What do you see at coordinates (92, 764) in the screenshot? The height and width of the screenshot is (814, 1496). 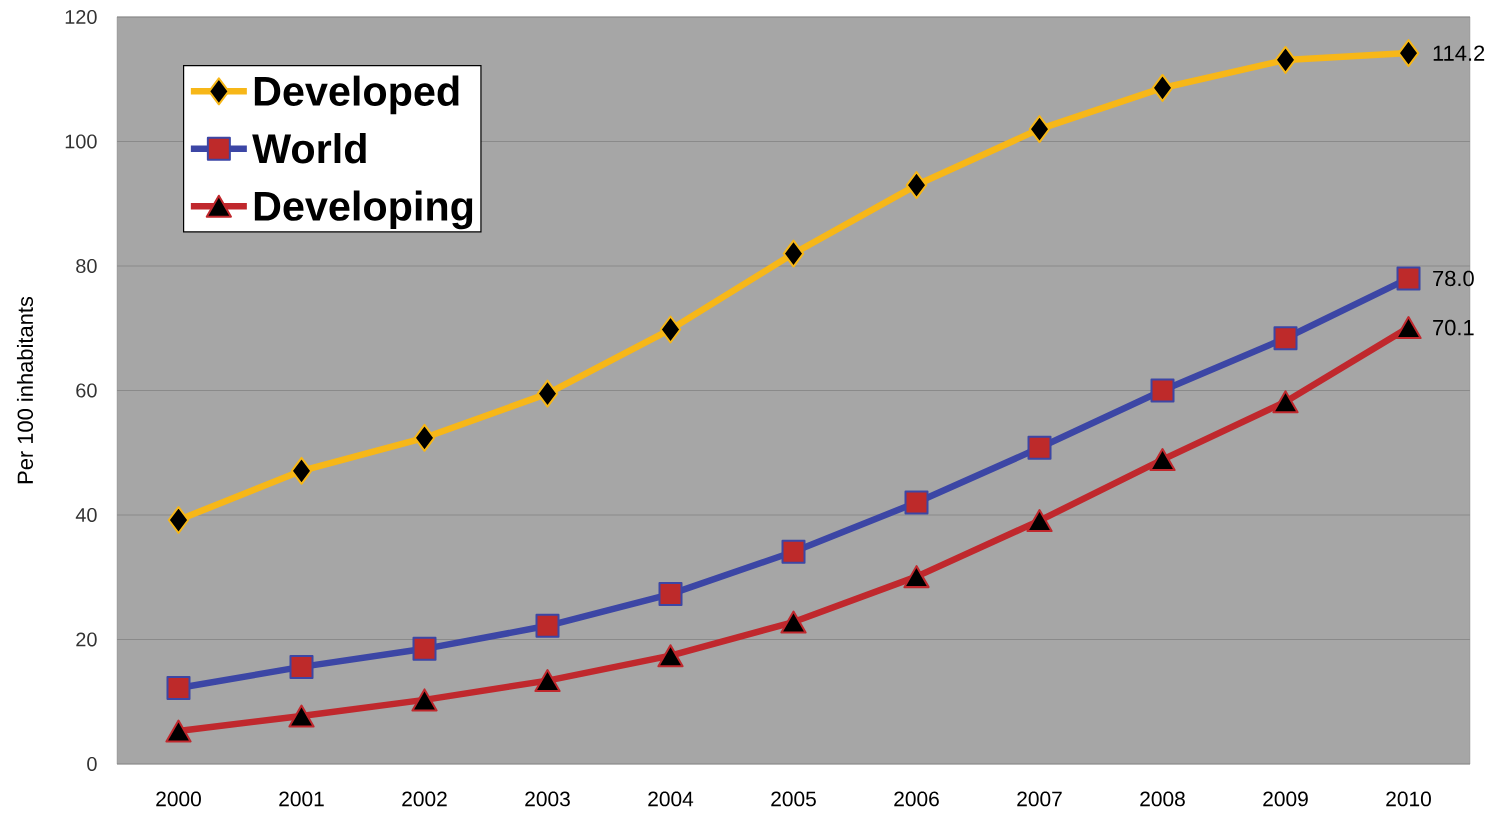 I see `y-tick-label: 0` at bounding box center [92, 764].